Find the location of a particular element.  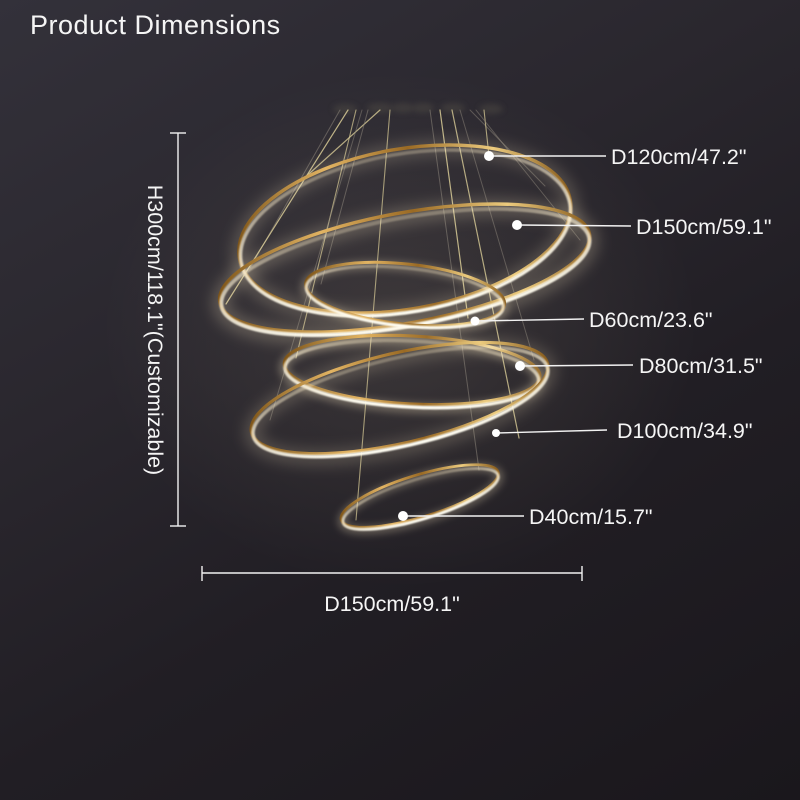

label-d100: D100cm/34.9" is located at coordinates (685, 431).